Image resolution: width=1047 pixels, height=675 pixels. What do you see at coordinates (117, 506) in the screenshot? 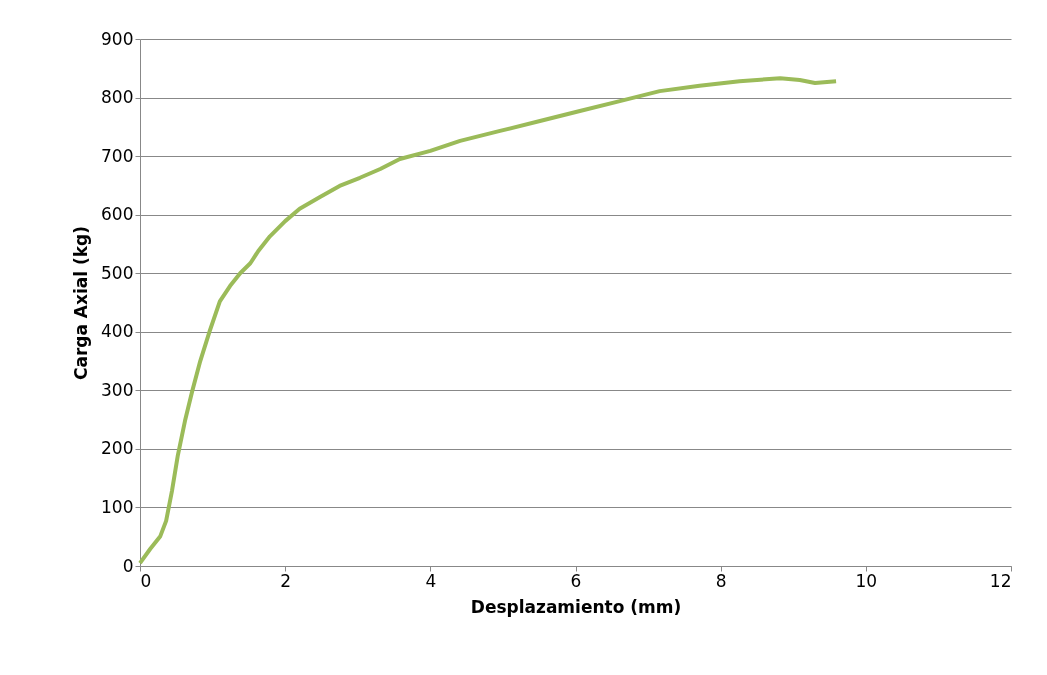
I see `y-tick-label: 100` at bounding box center [117, 506].